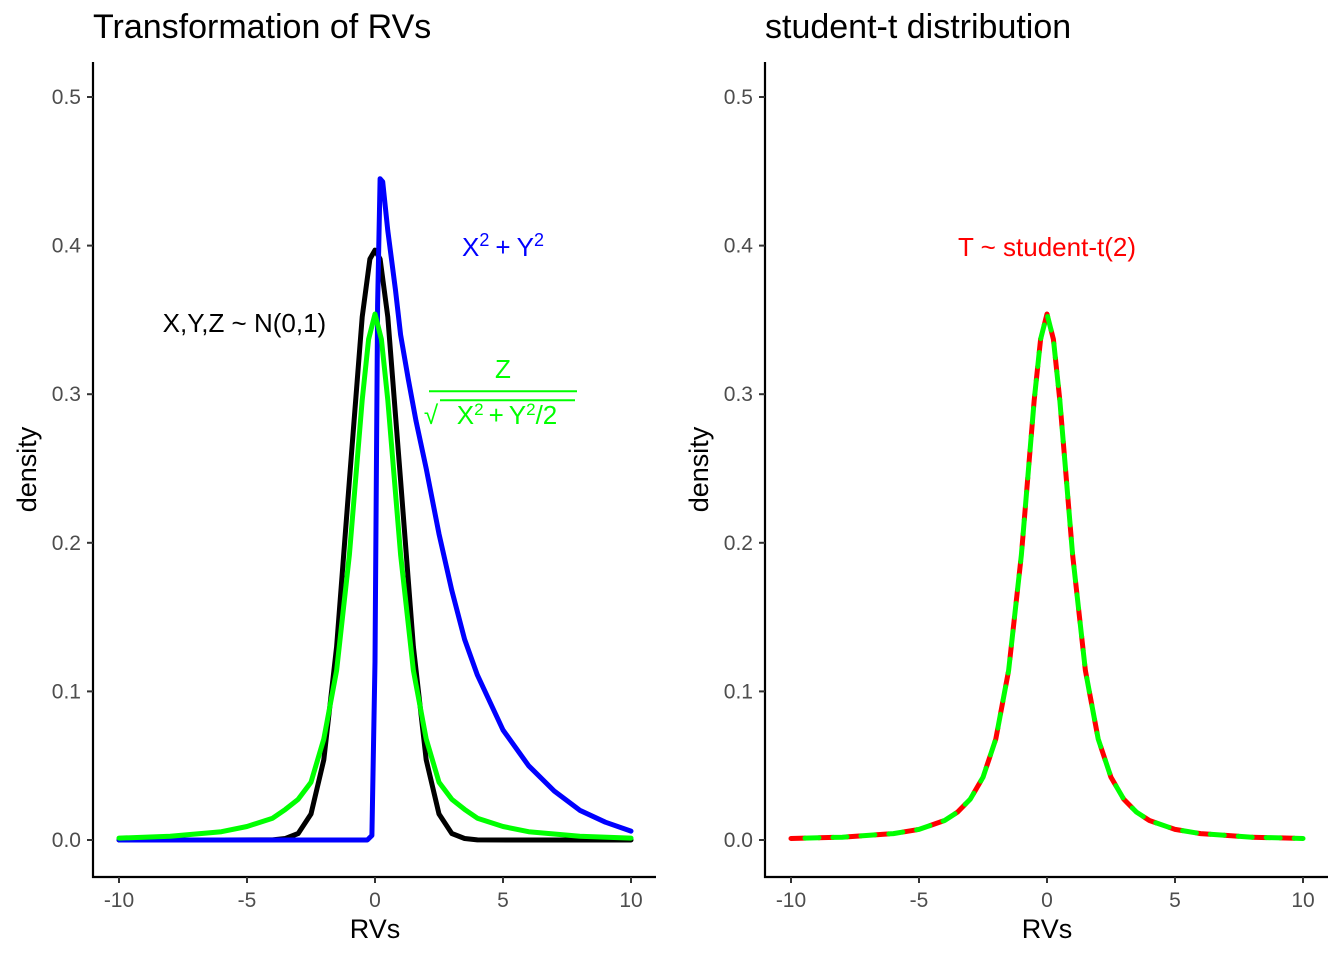 The width and height of the screenshot is (1344, 960). Describe the element at coordinates (496, 415) in the screenshot. I see `denominator-part: +` at that location.